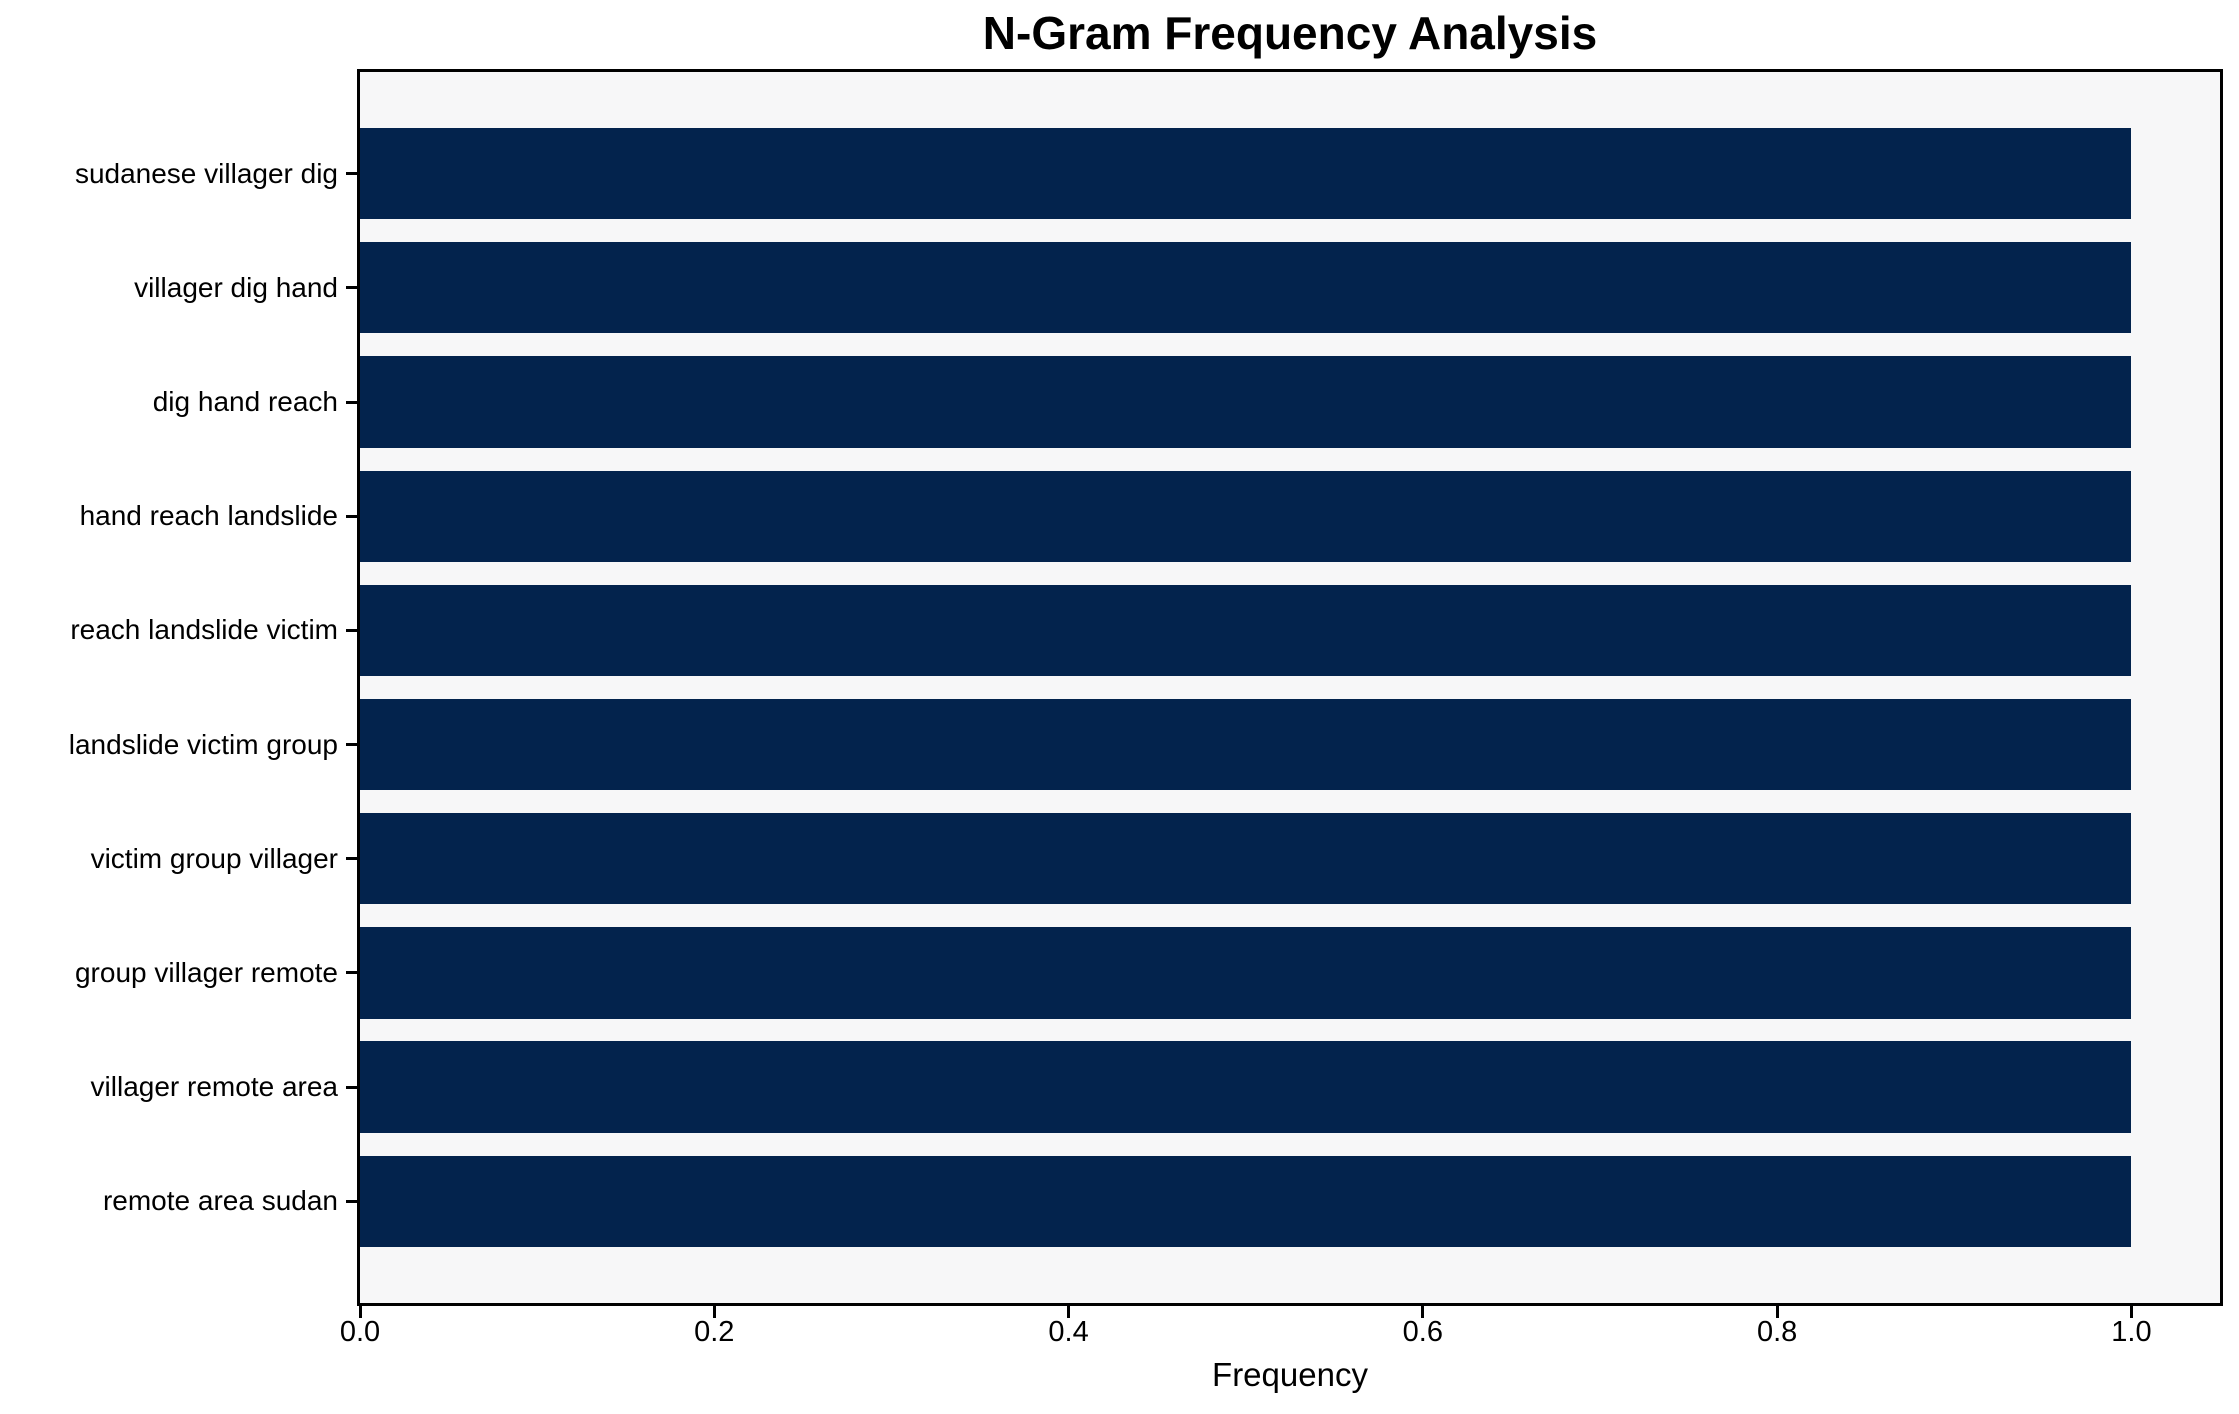 This screenshot has height=1414, width=2239. What do you see at coordinates (360, 1332) in the screenshot?
I see `x-tick-label: 0.0` at bounding box center [360, 1332].